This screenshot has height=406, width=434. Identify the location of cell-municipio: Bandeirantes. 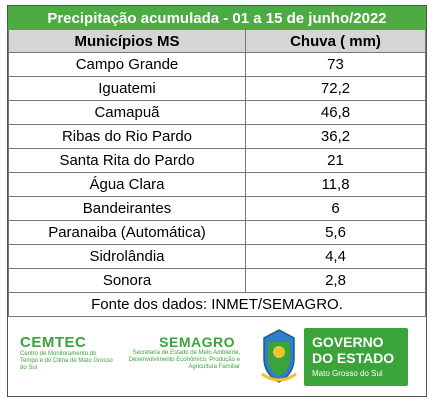
(127, 208).